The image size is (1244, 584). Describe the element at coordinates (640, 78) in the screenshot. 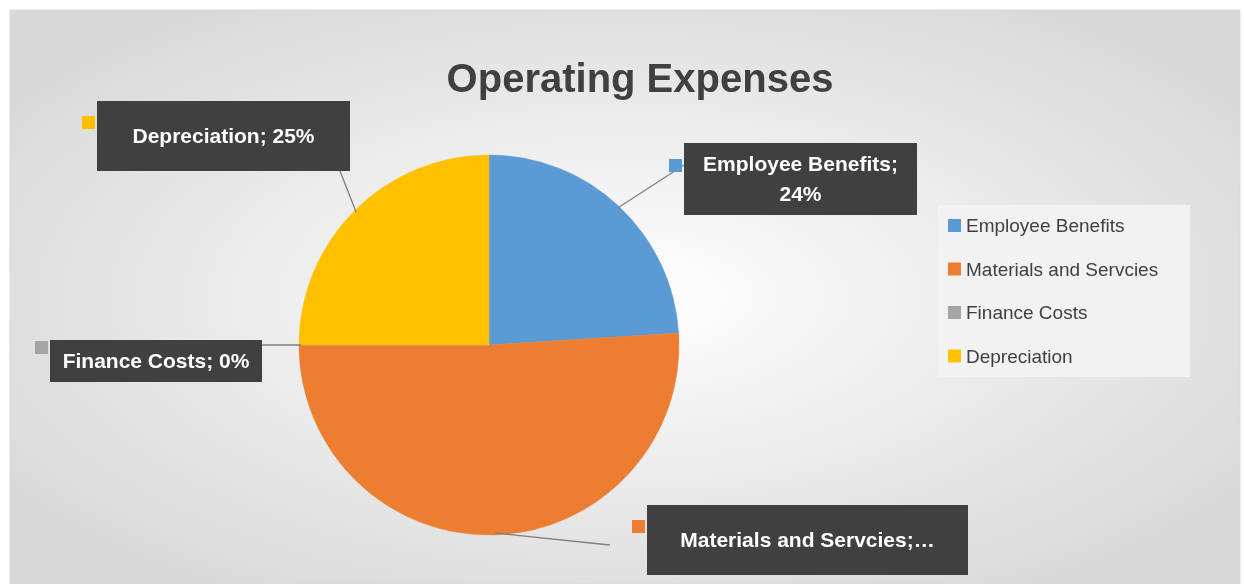

I see `chart-title: Operating Expenses` at that location.